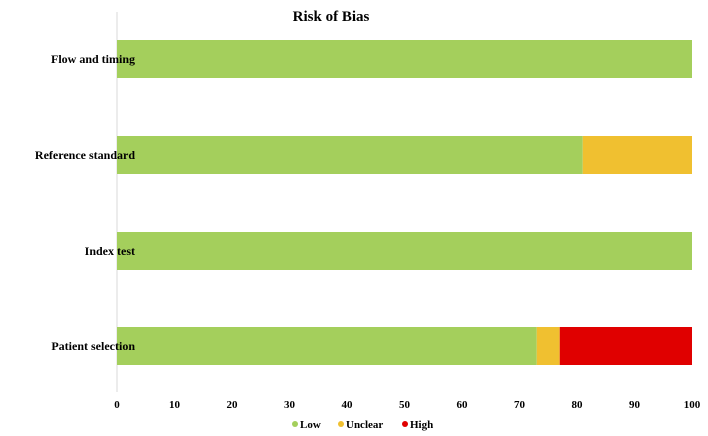 This screenshot has height=436, width=708. What do you see at coordinates (327, 346) in the screenshot?
I see `bar-patient-selection-low` at bounding box center [327, 346].